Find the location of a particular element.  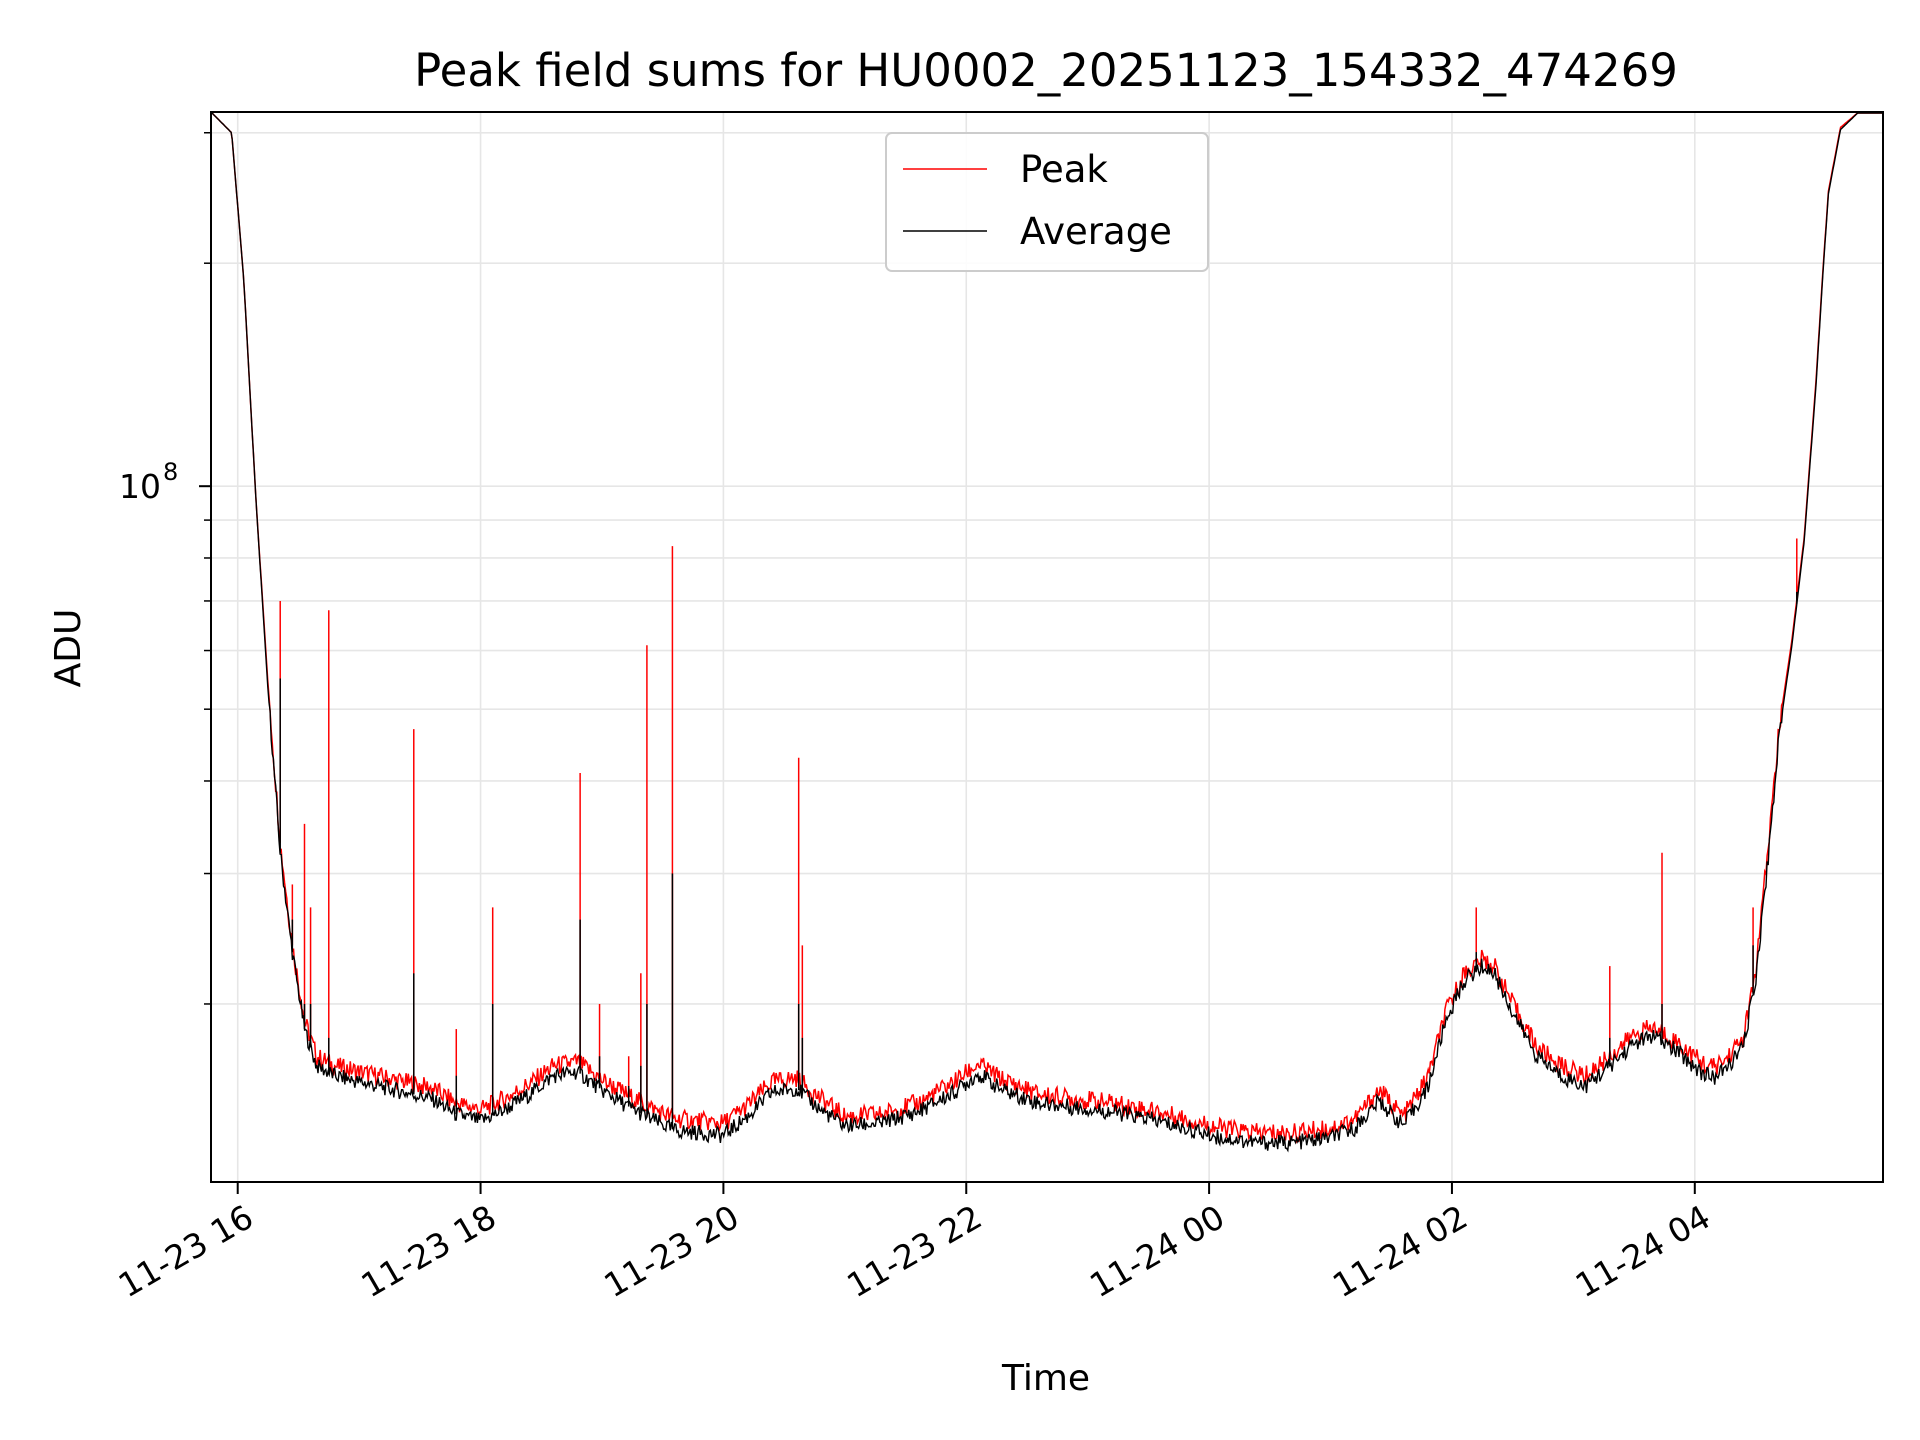

y-axis: 10 8 is located at coordinates (165, 568).